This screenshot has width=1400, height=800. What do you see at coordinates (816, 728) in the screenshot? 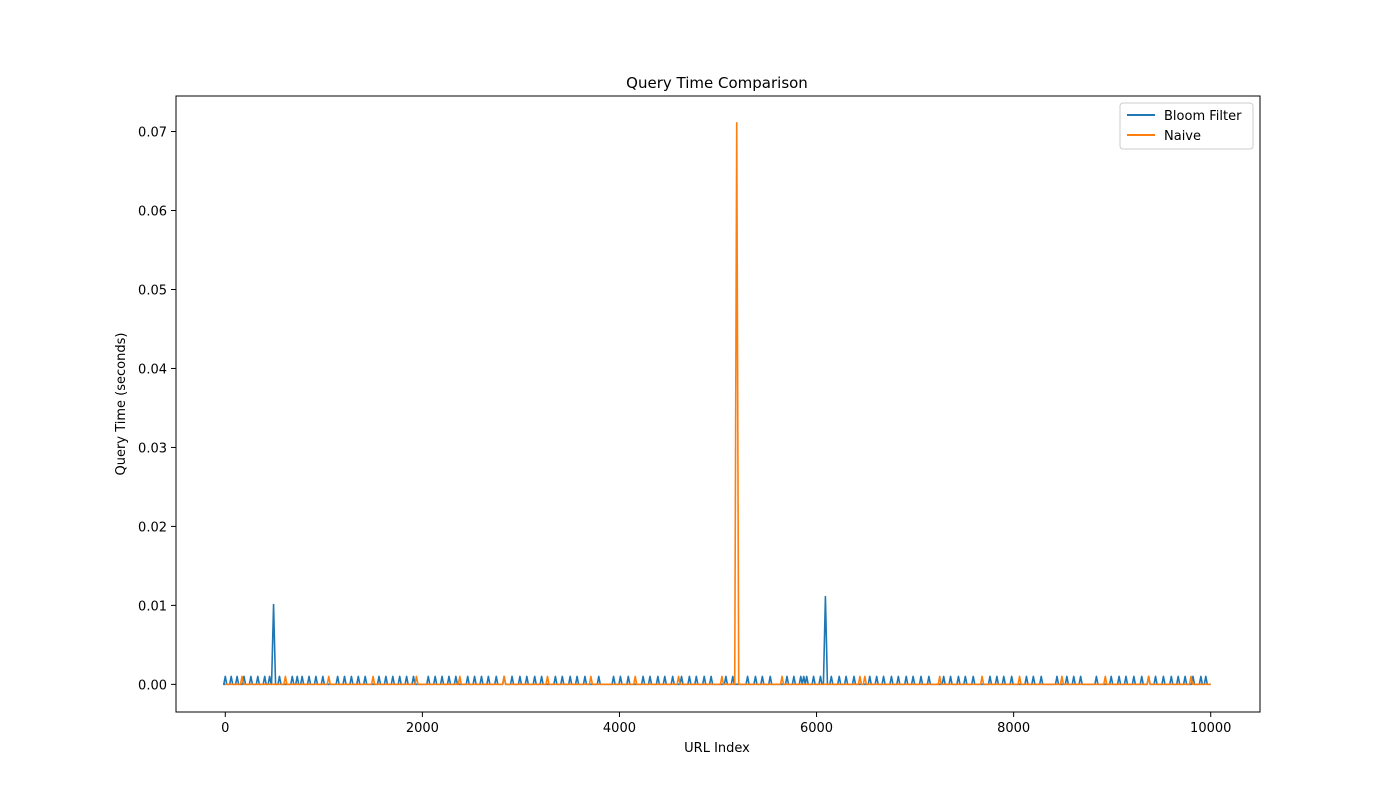
I see `x-tick-label: 6000` at bounding box center [816, 728].